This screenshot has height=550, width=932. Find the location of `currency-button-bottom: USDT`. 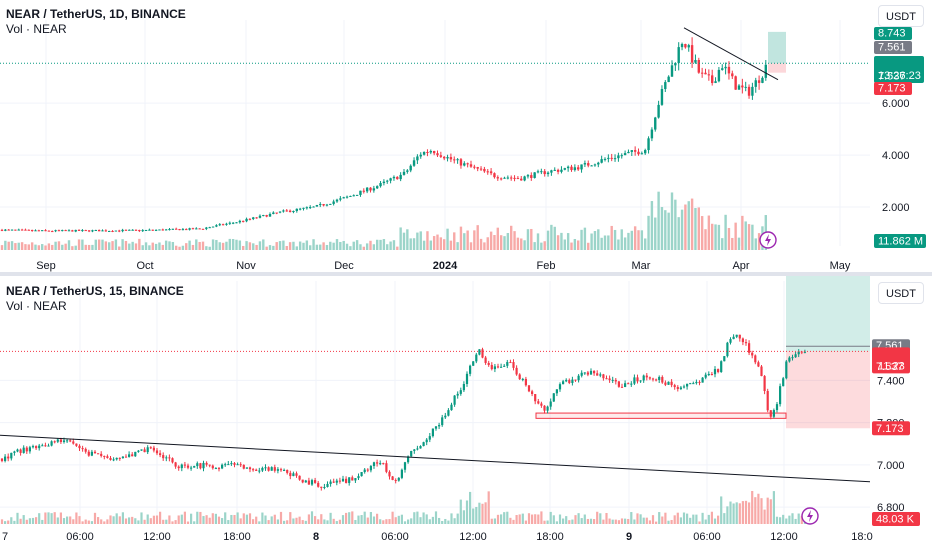

currency-button-bottom: USDT is located at coordinates (901, 293).